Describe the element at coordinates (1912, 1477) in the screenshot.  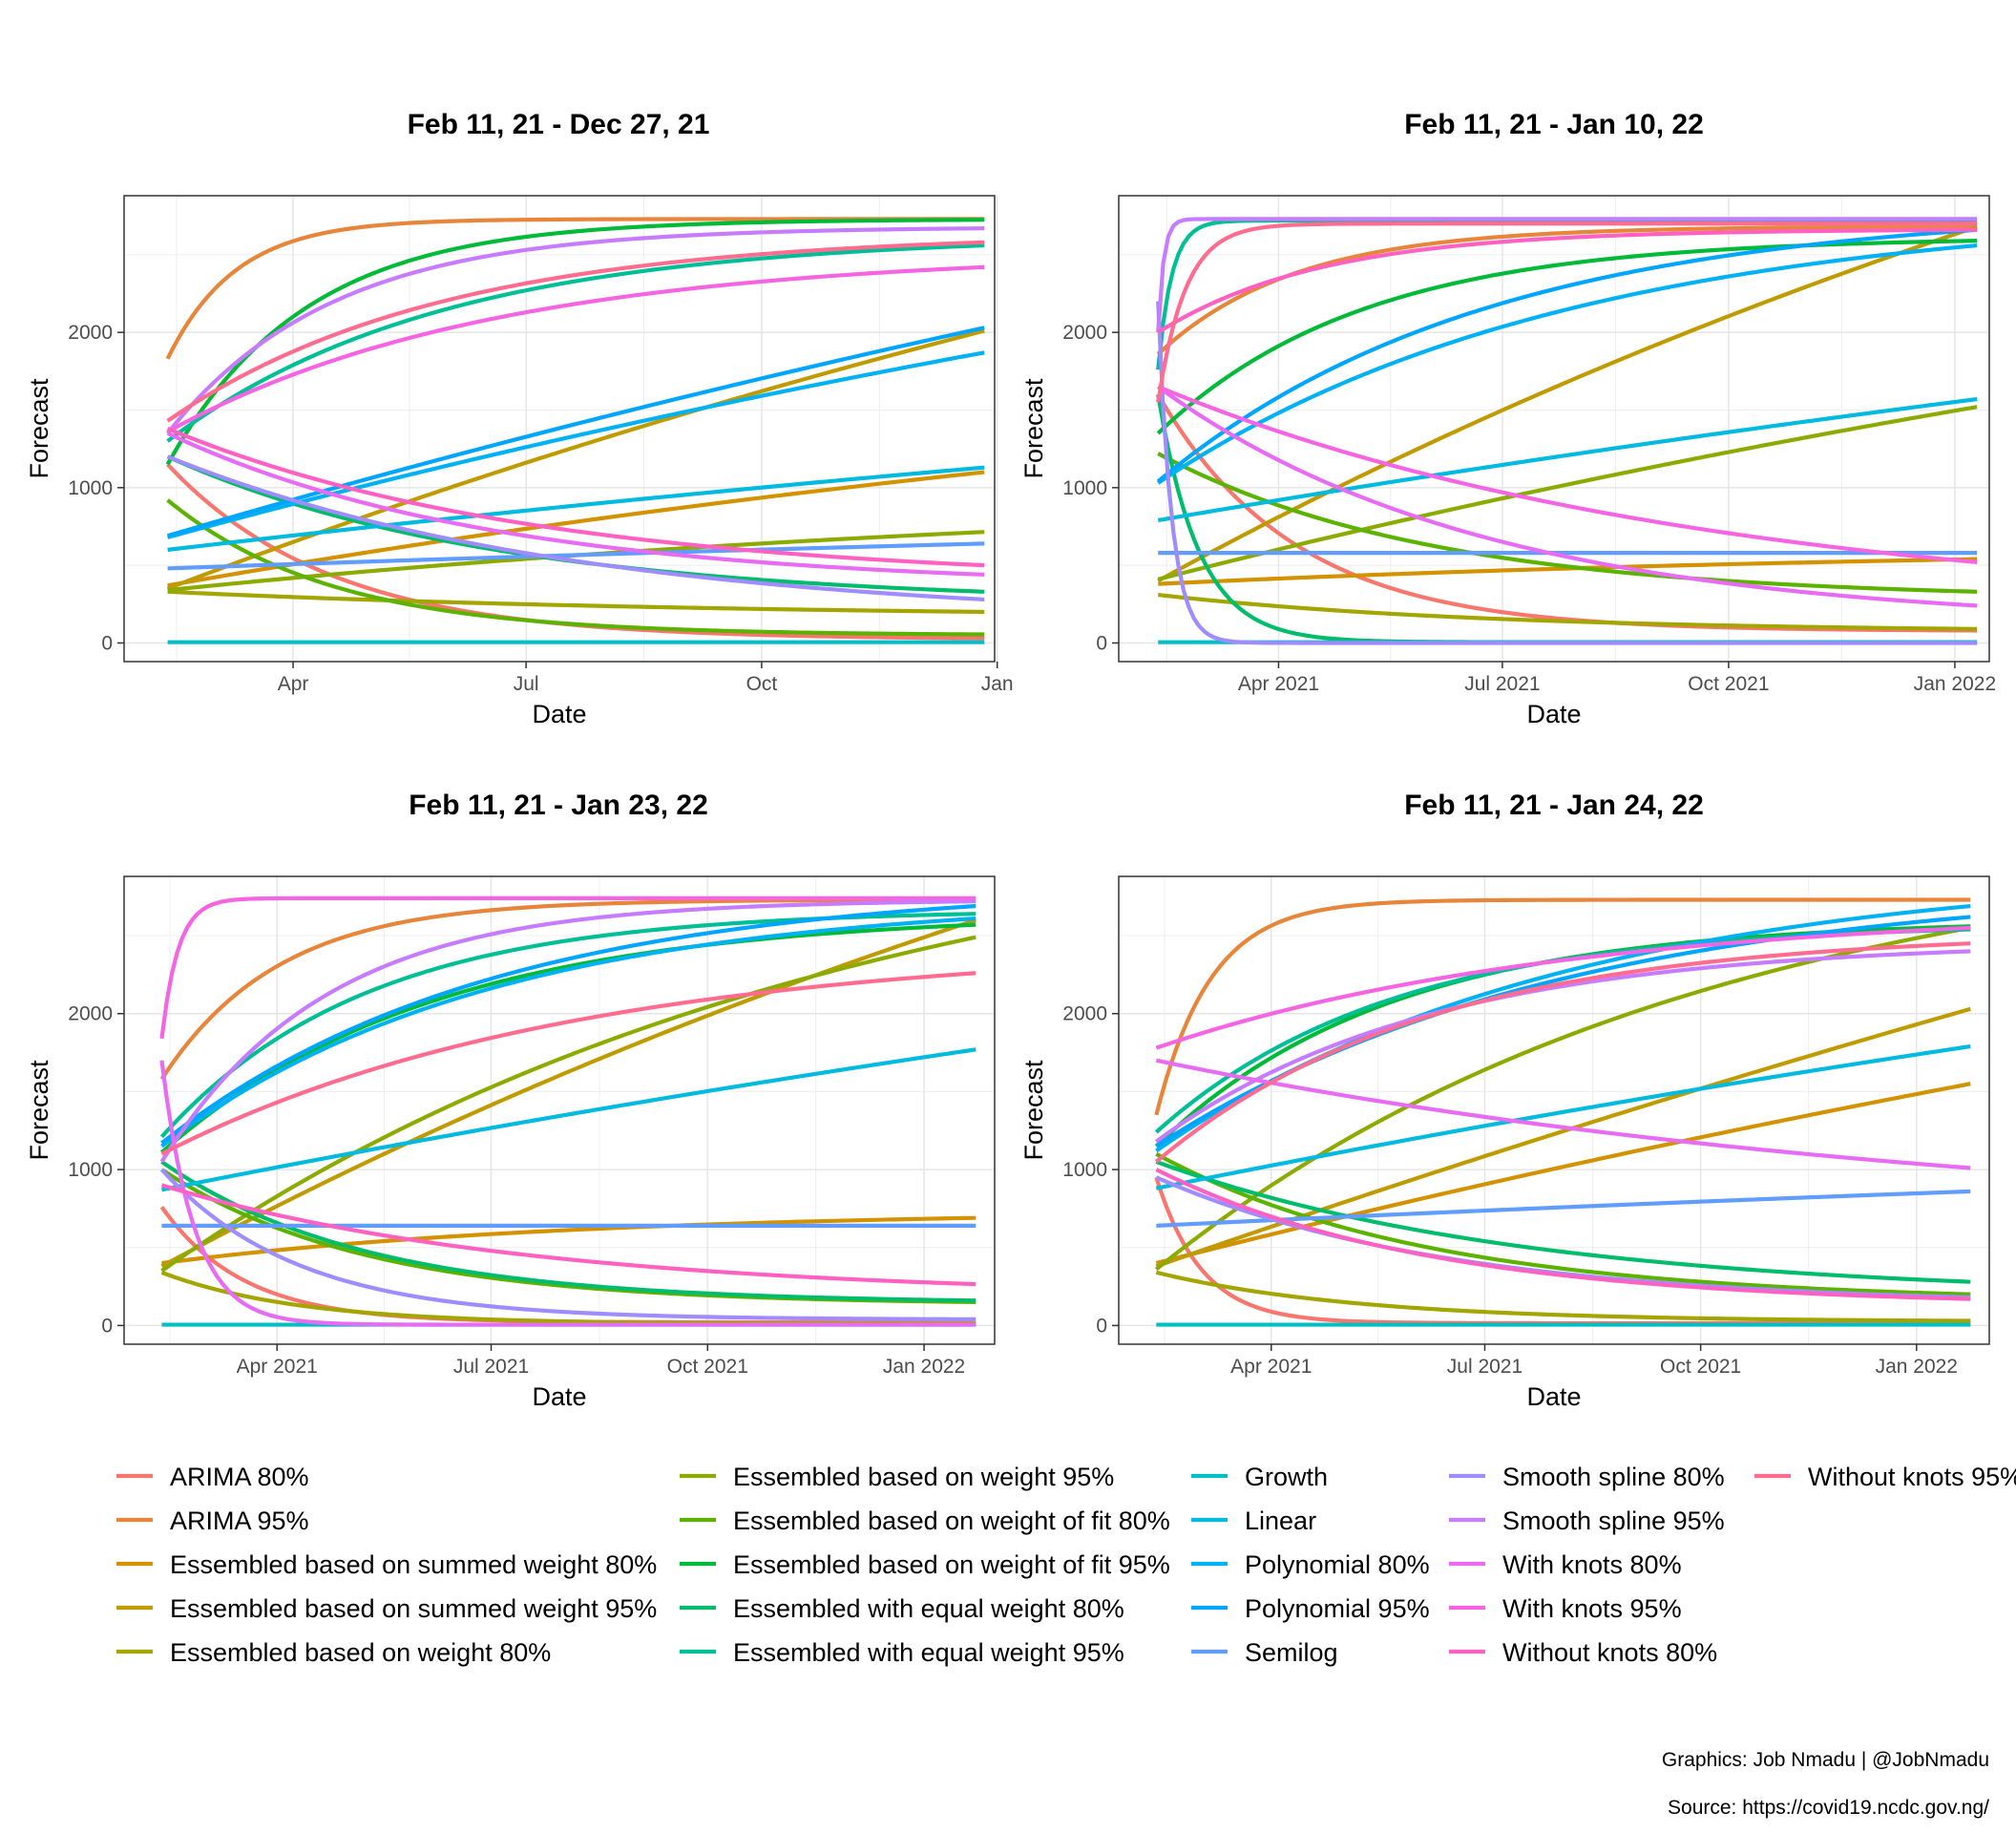
I see `legend-label: Without knots 95%` at that location.